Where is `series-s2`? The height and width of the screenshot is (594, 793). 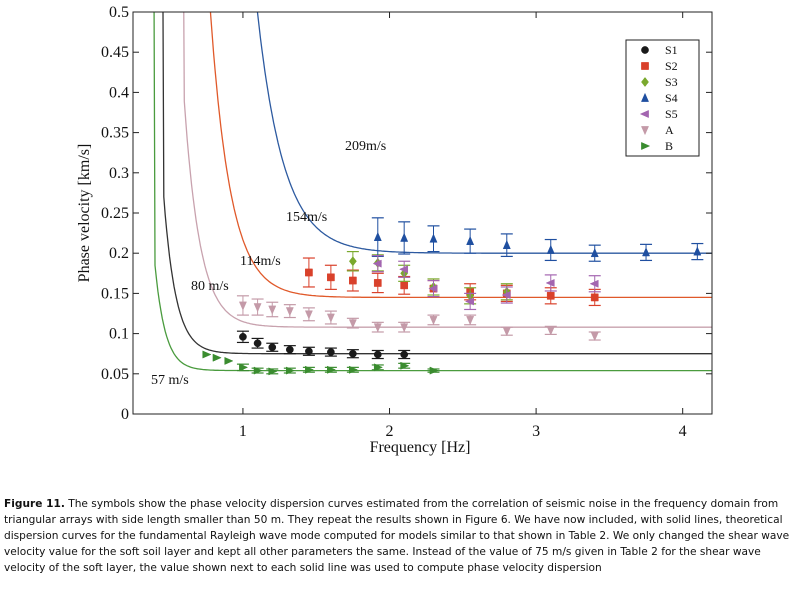 series-s2 is located at coordinates (451, 282).